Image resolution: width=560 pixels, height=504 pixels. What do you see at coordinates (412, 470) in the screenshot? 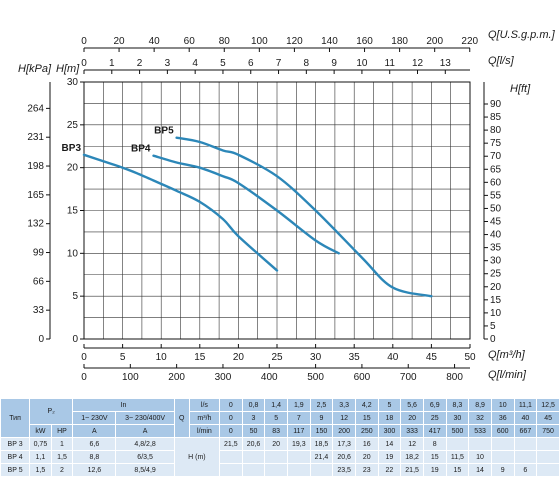
I see `head-value-cell: 21,5` at bounding box center [412, 470].